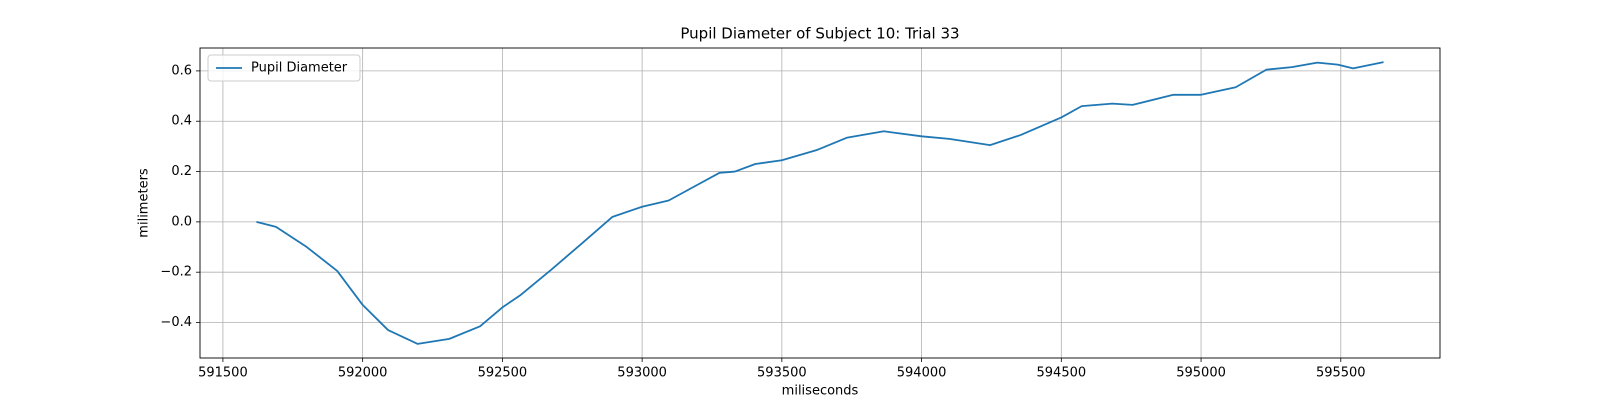  I want to click on y-tick-label: −0.4, so click(176, 322).